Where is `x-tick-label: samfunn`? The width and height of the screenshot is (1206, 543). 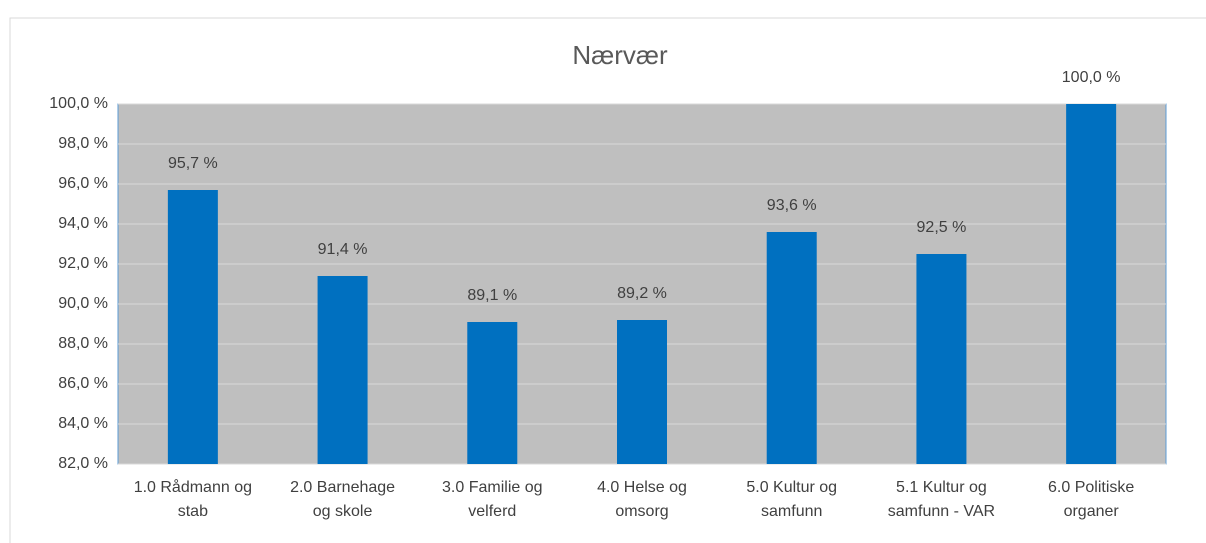
x-tick-label: samfunn is located at coordinates (791, 511).